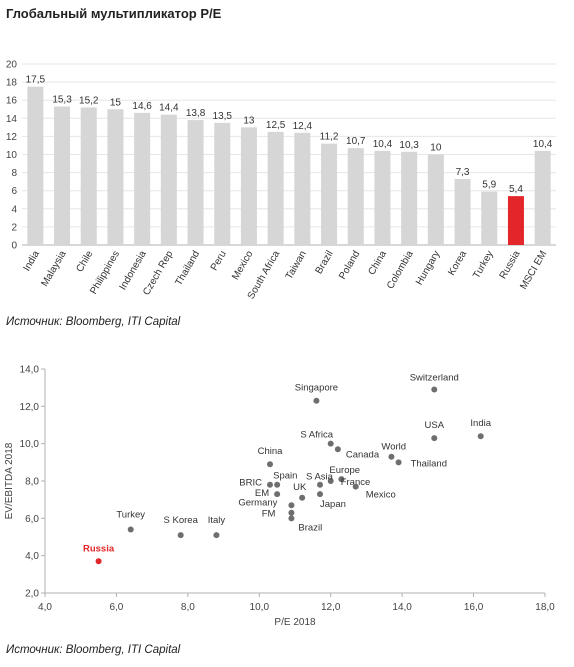 The width and height of the screenshot is (574, 667). Describe the element at coordinates (489, 218) in the screenshot. I see `bar-turkey` at that location.